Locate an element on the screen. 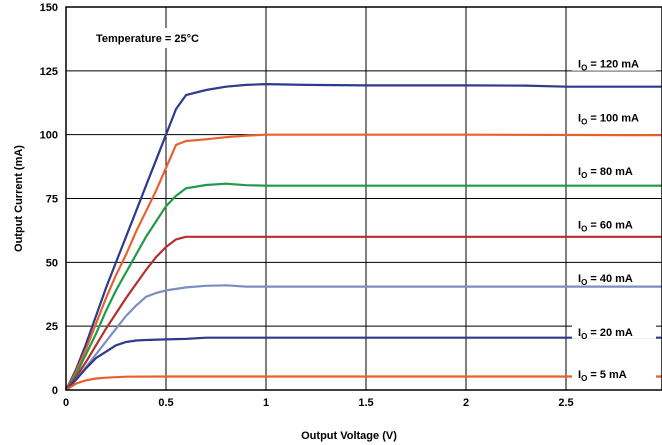 The image size is (662, 445). y-axis-title: Output Current (mA) is located at coordinates (19, 198).